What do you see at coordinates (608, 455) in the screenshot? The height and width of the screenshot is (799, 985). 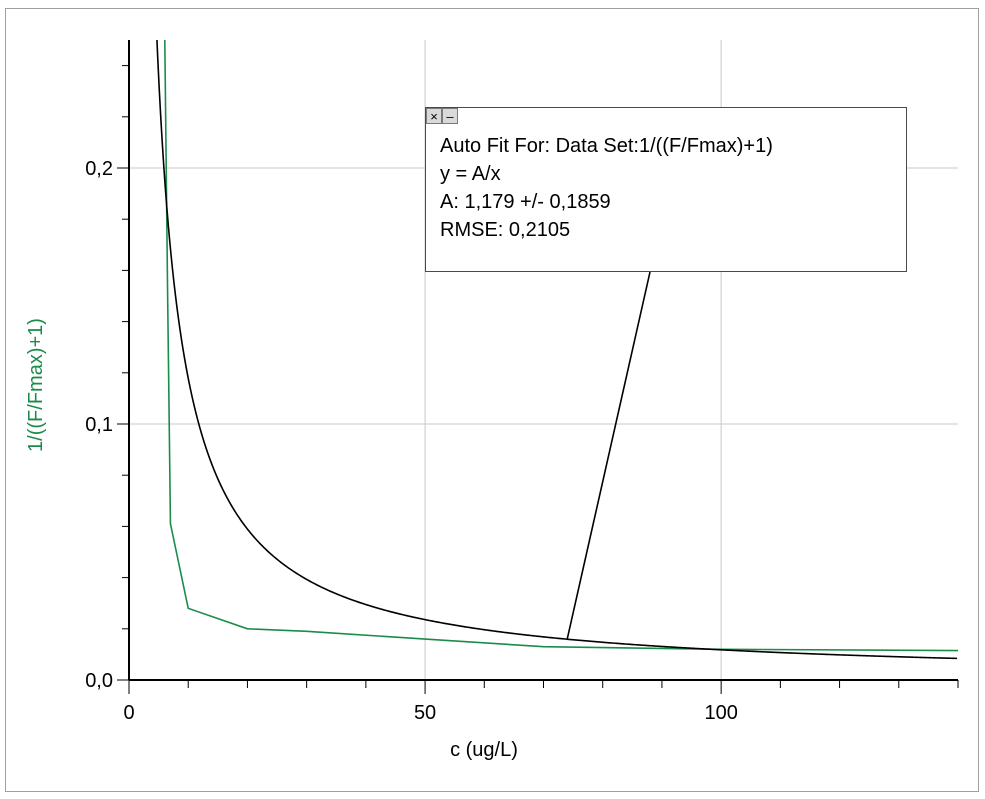 I see `fit-box-leader-line` at bounding box center [608, 455].